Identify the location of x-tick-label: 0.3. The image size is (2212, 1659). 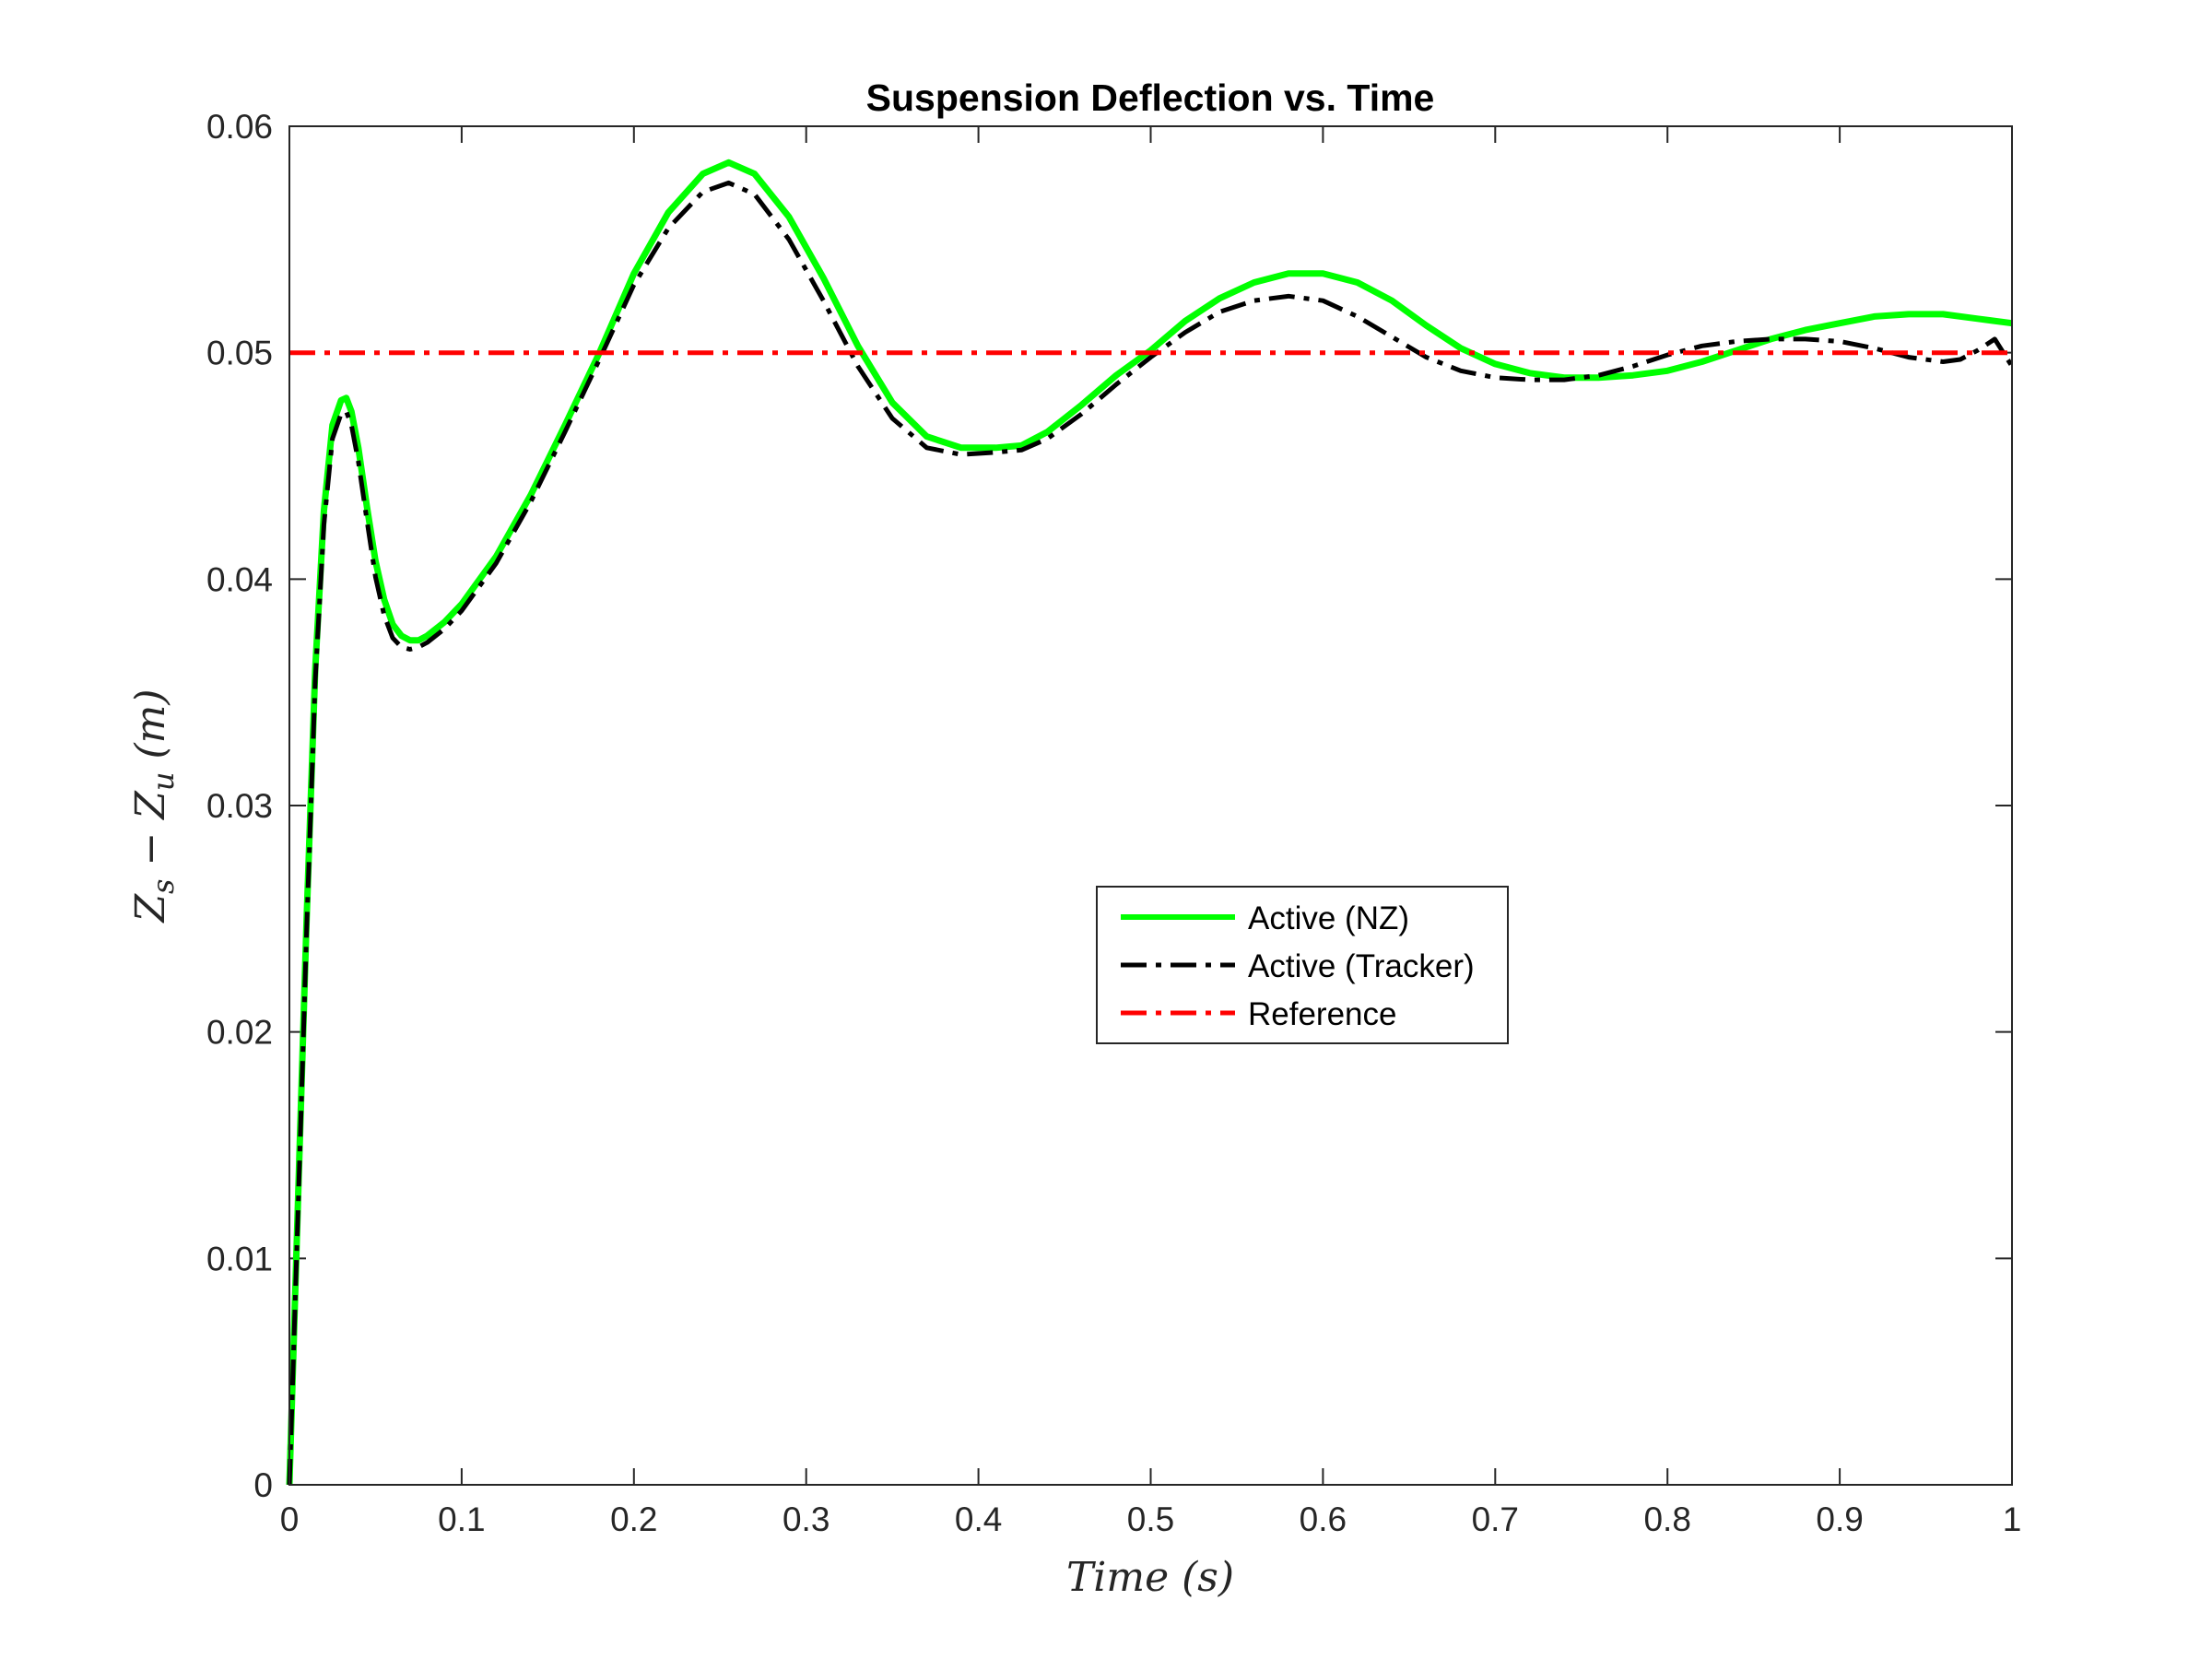
(806, 1519).